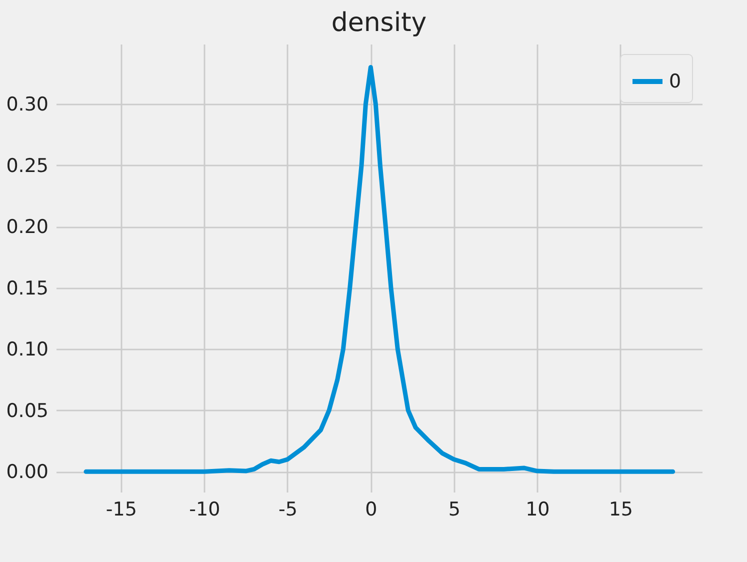 The width and height of the screenshot is (747, 562). What do you see at coordinates (454, 509) in the screenshot?
I see `x-tick-label: 5` at bounding box center [454, 509].